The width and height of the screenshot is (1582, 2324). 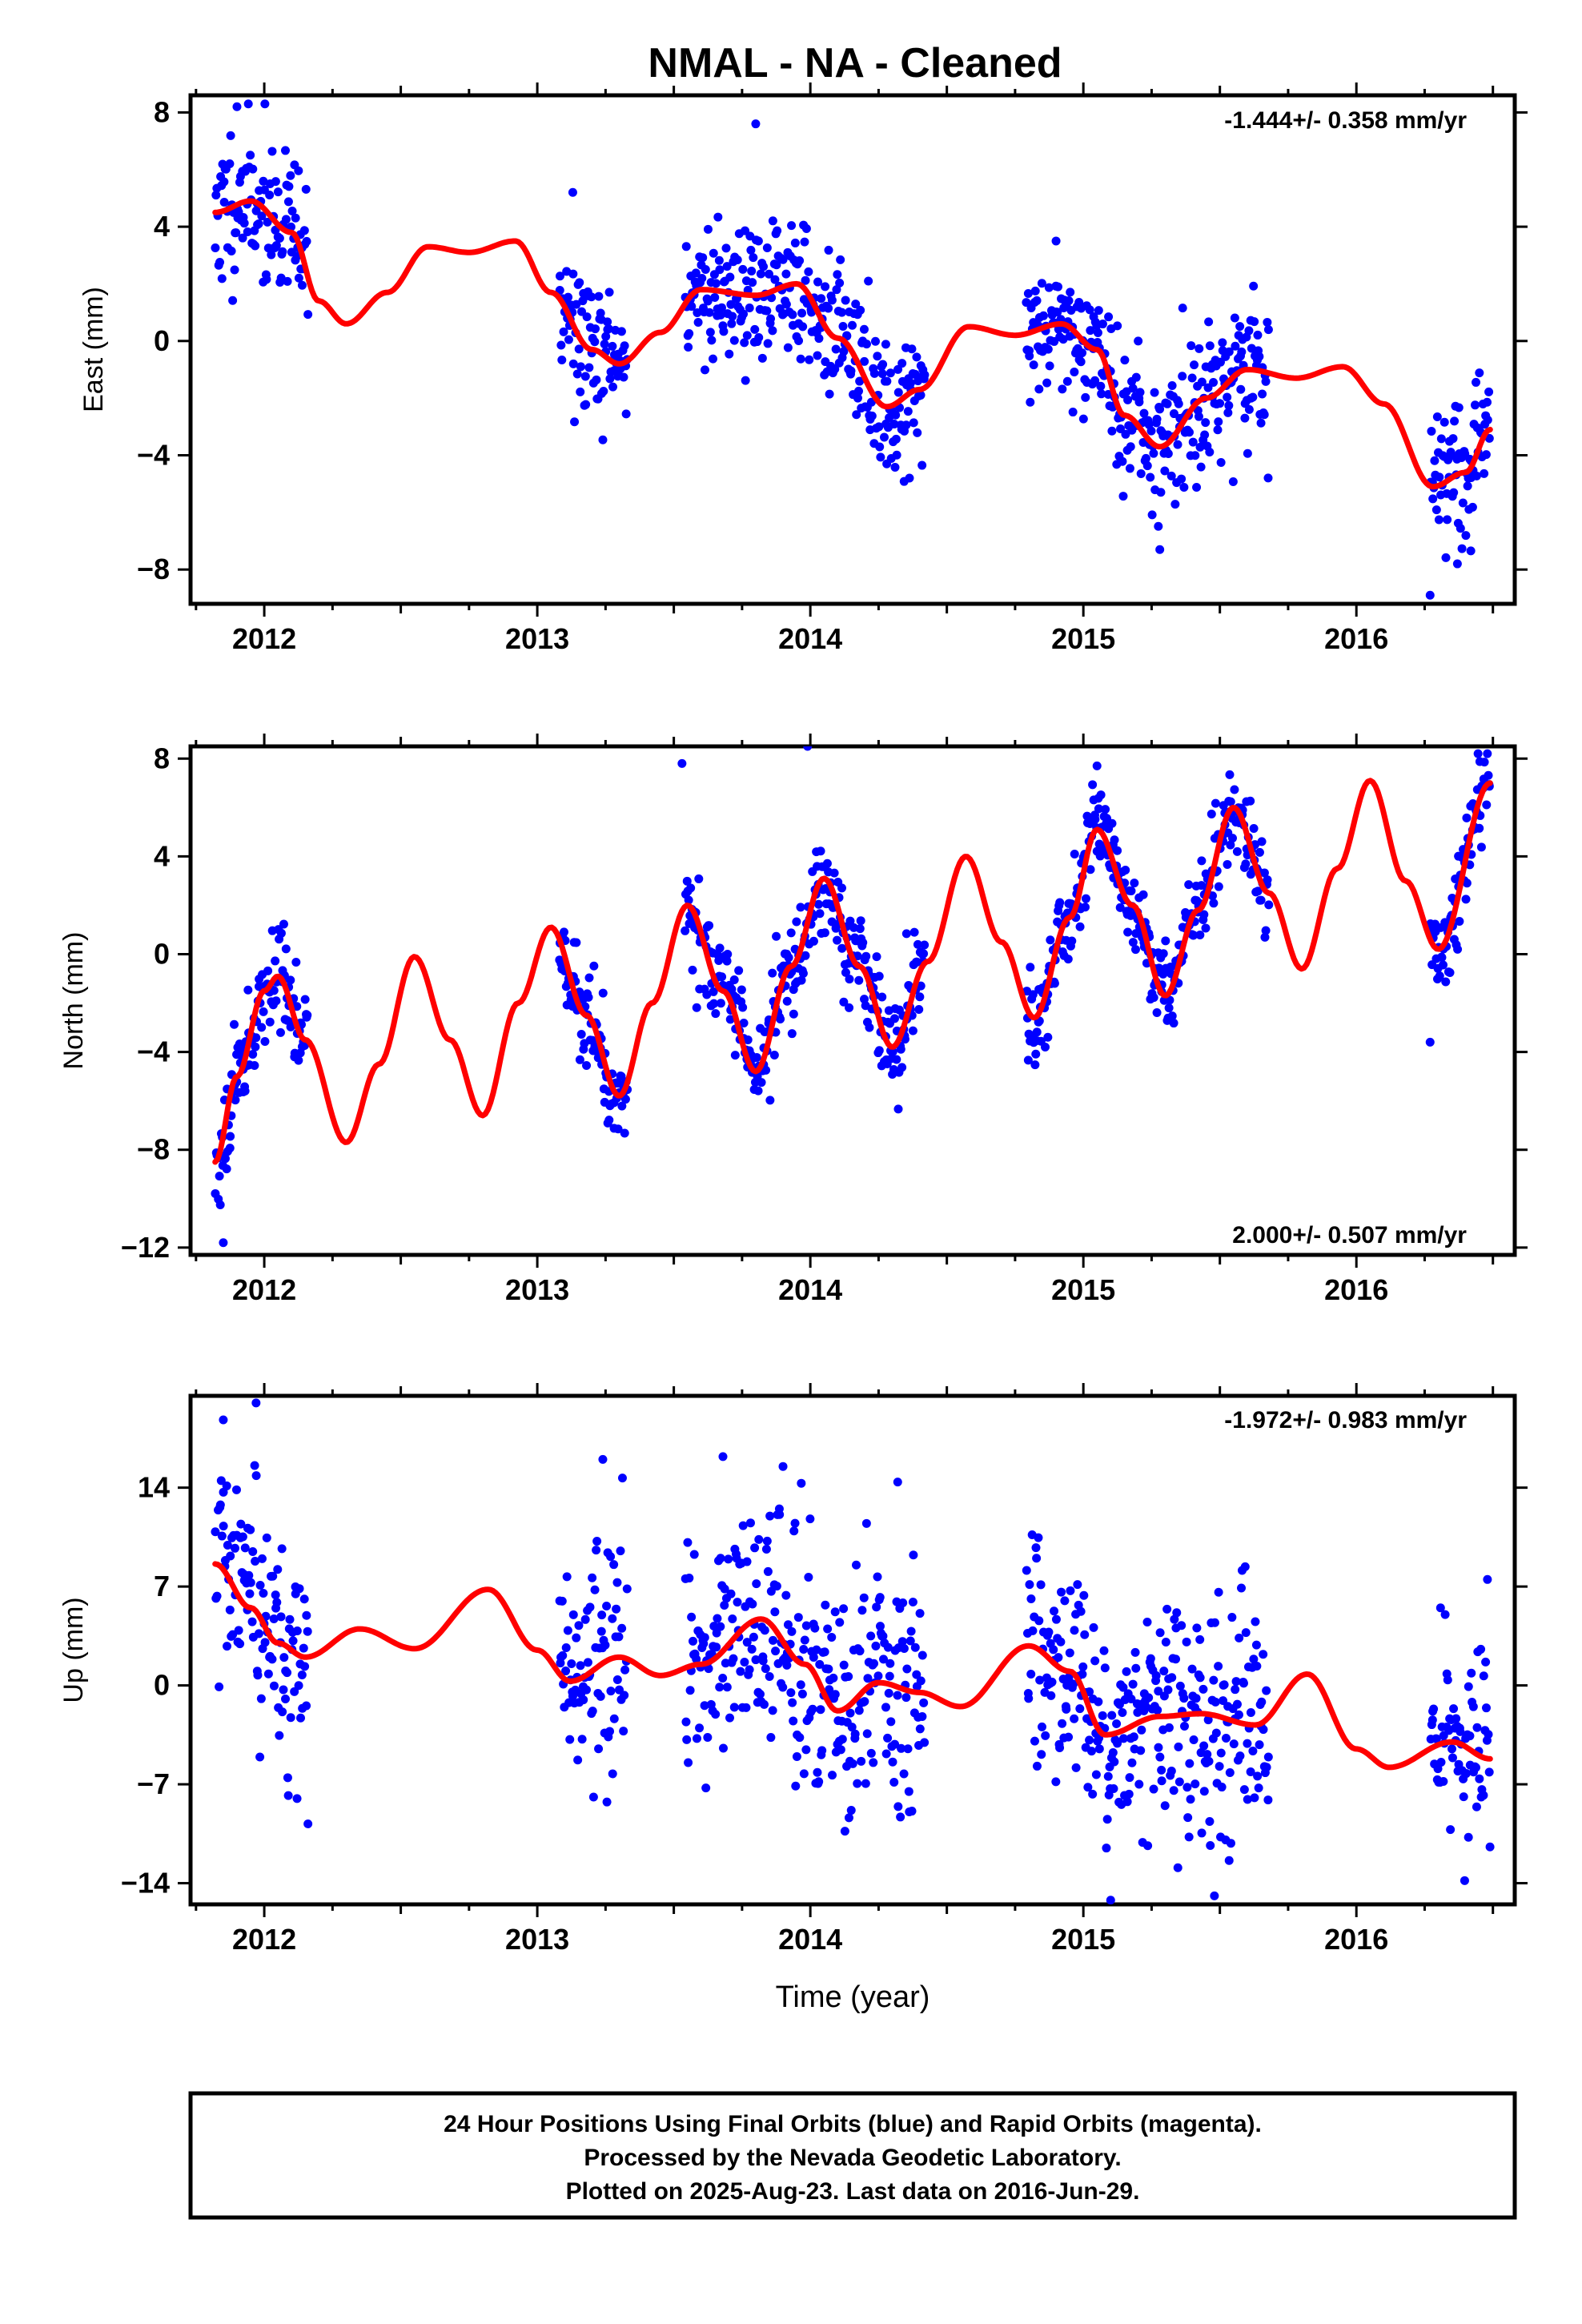 What do you see at coordinates (162, 758) in the screenshot?
I see `y-tick-label: 8` at bounding box center [162, 758].